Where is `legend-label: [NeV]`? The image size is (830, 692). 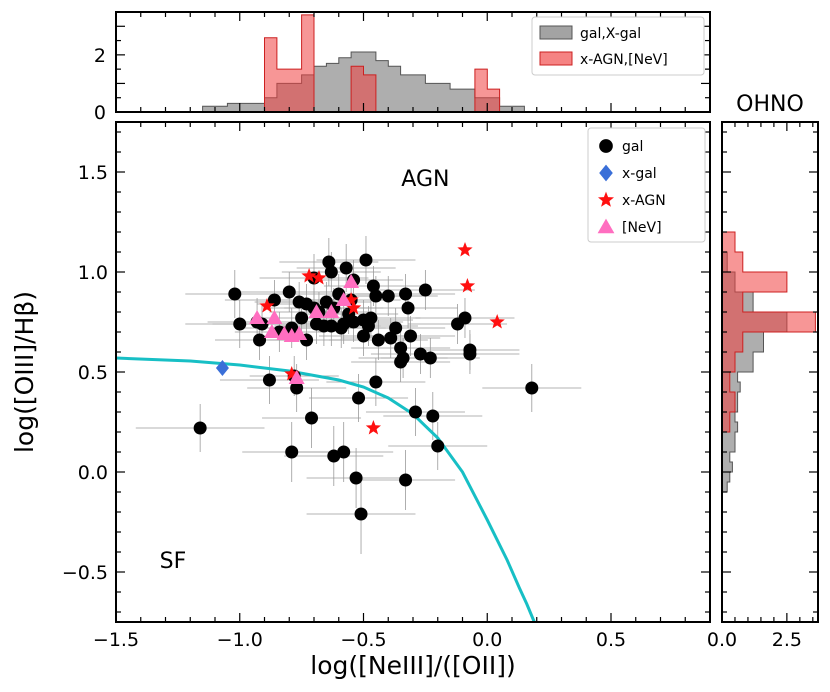
legend-label: [NeV] is located at coordinates (642, 228).